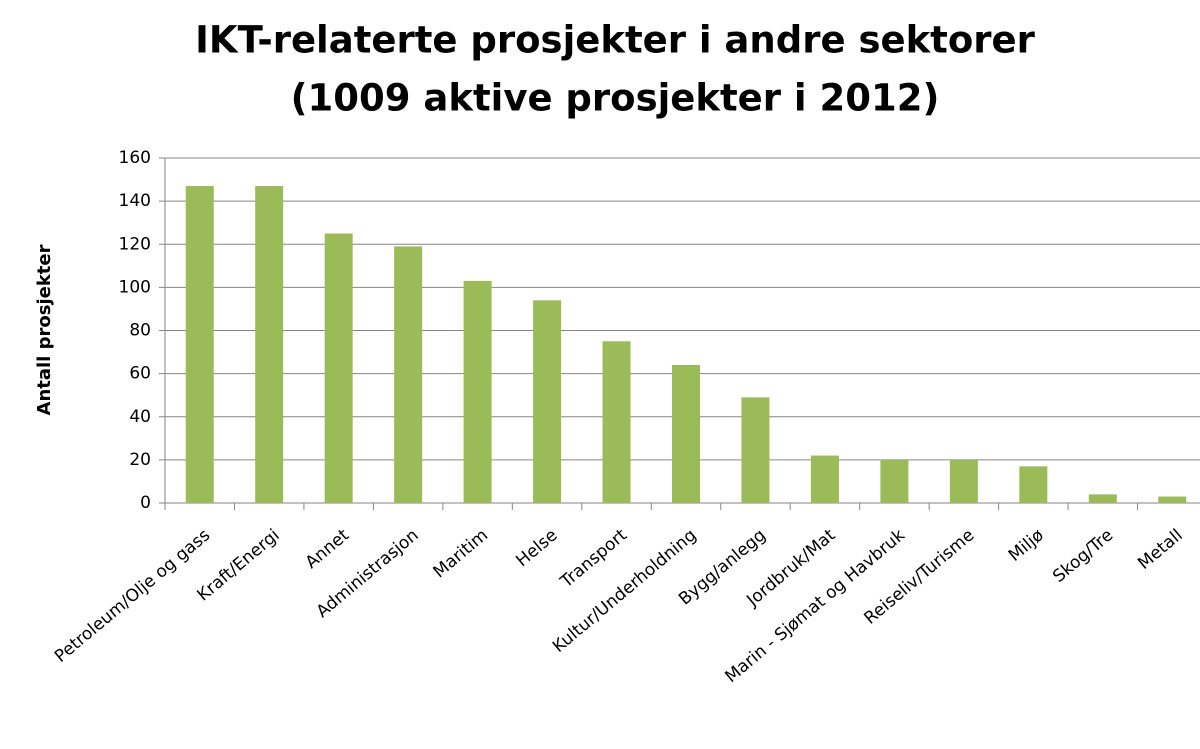 The width and height of the screenshot is (1200, 749). Describe the element at coordinates (135, 244) in the screenshot. I see `y-tick-label: 120` at that location.